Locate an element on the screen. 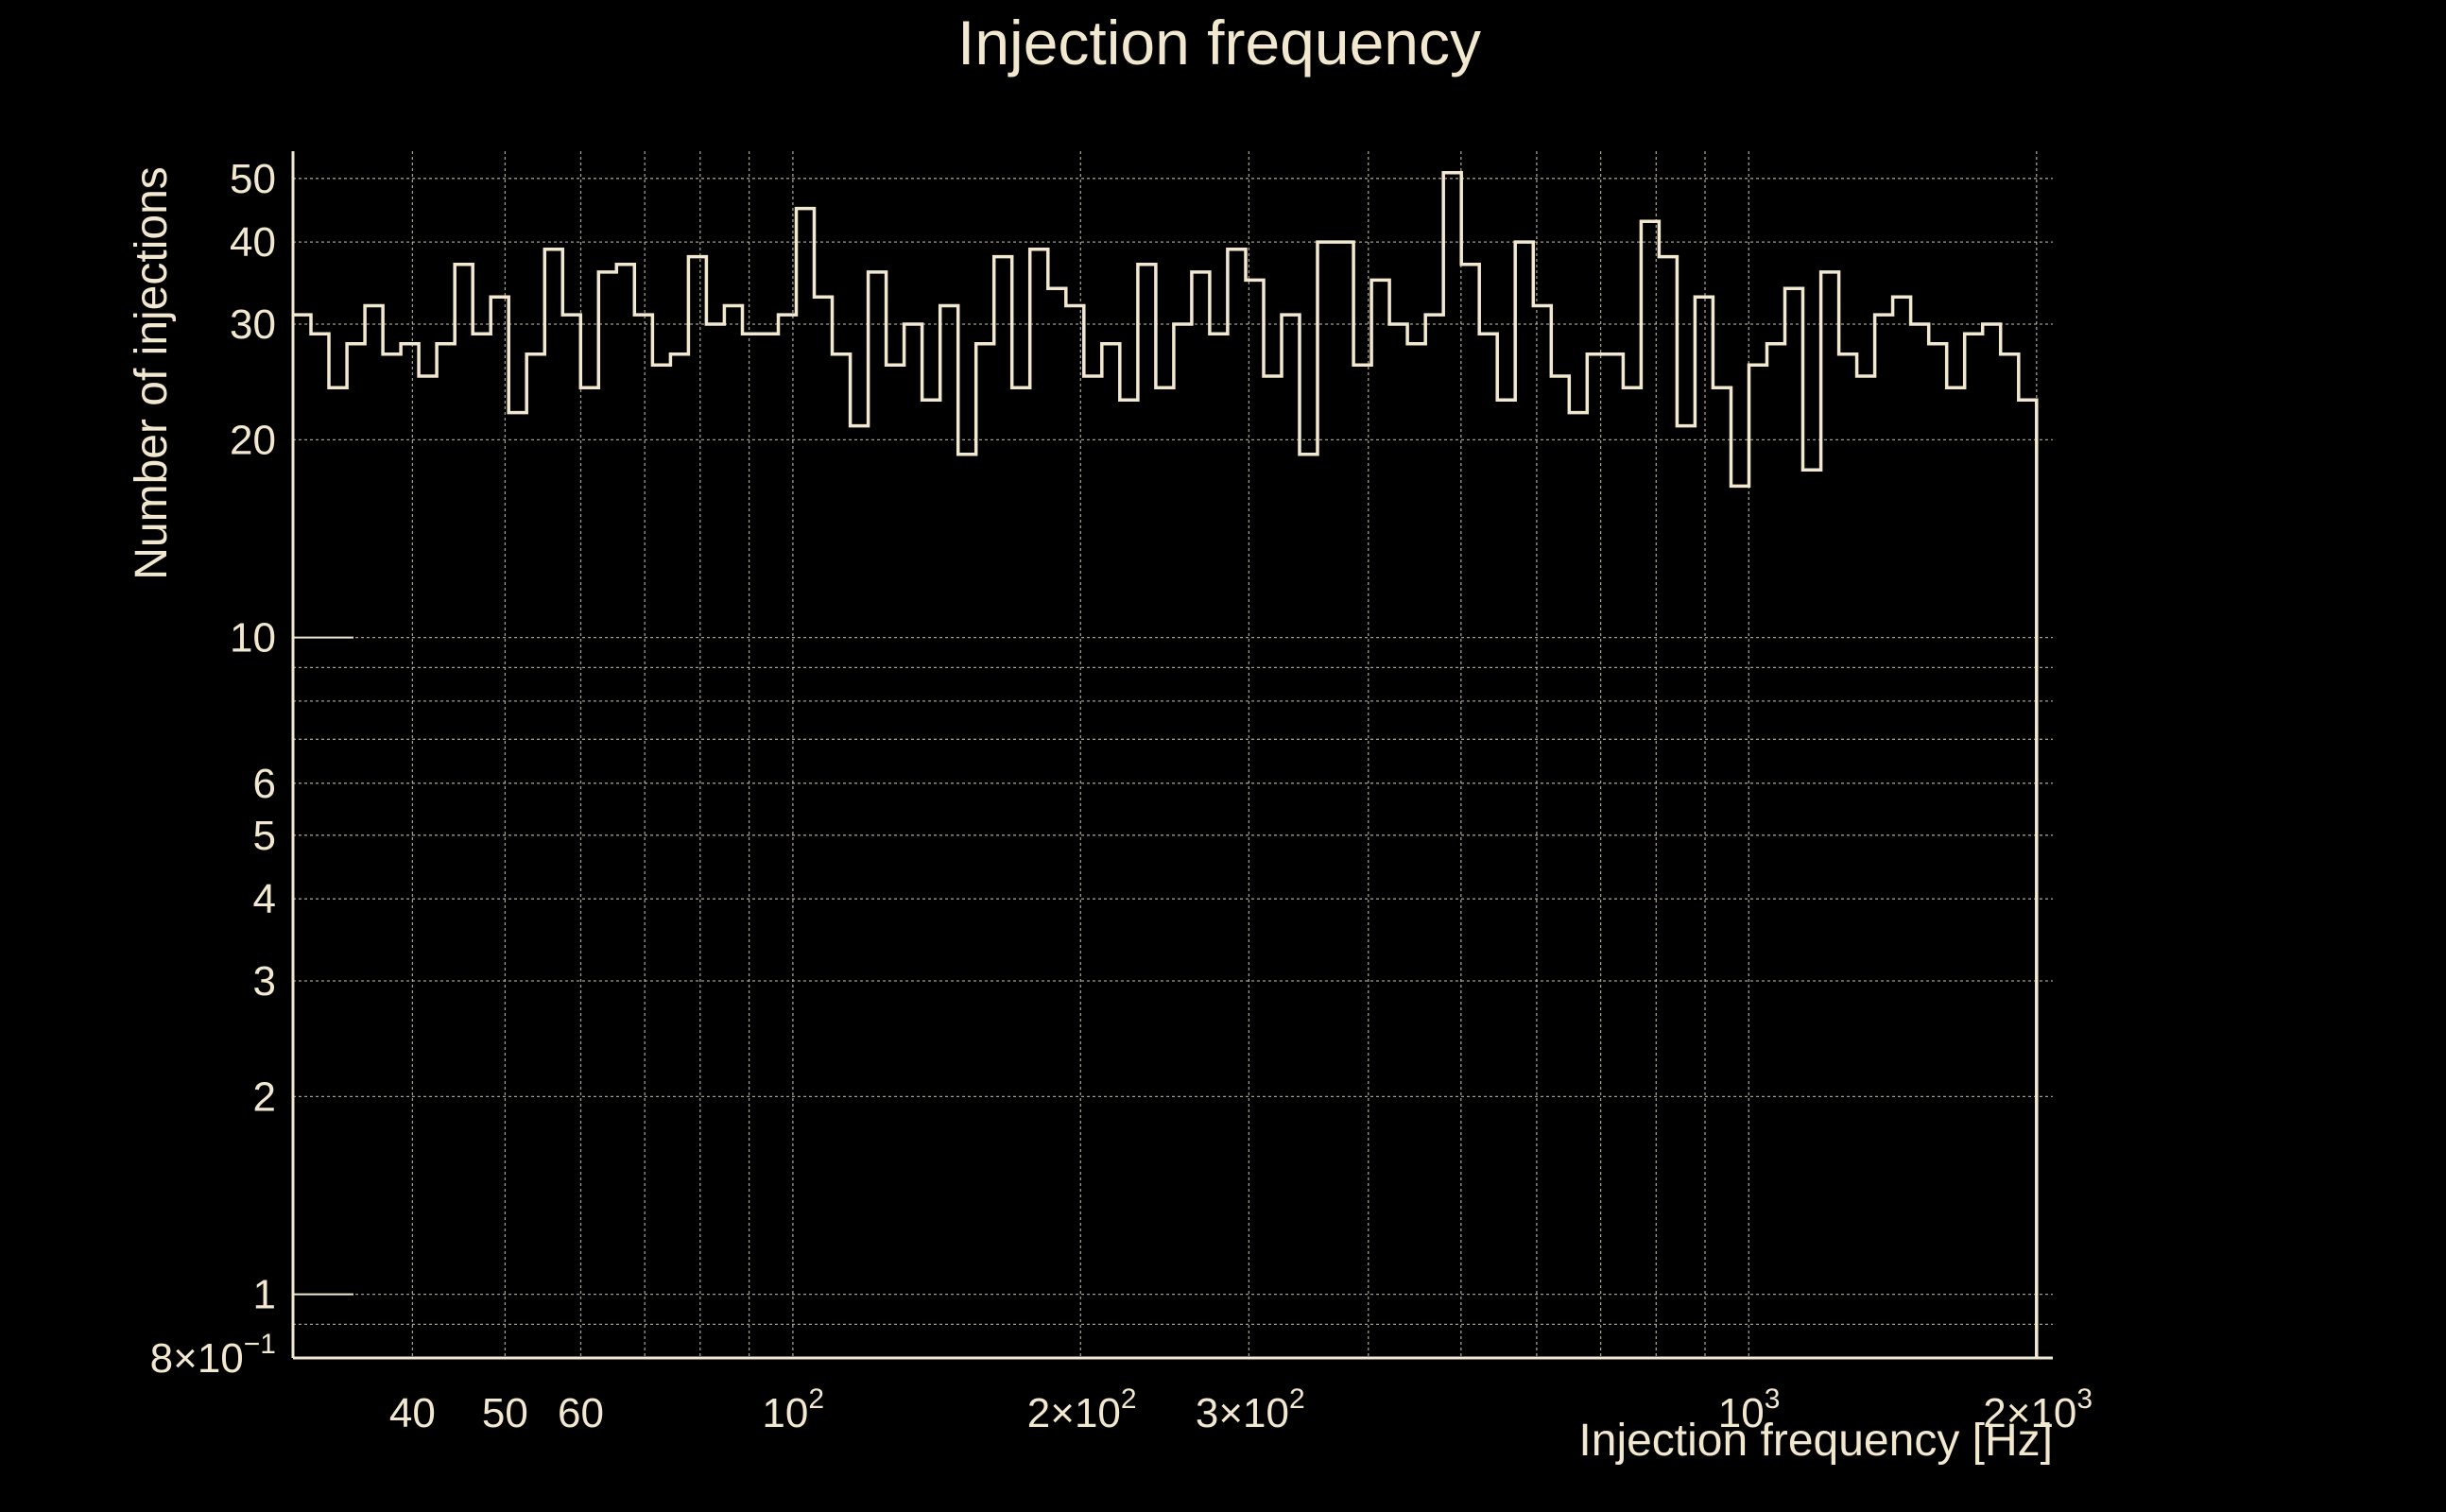 This screenshot has width=2446, height=1512. y-tick-label: 8×10⁻¹ is located at coordinates (213, 1355).